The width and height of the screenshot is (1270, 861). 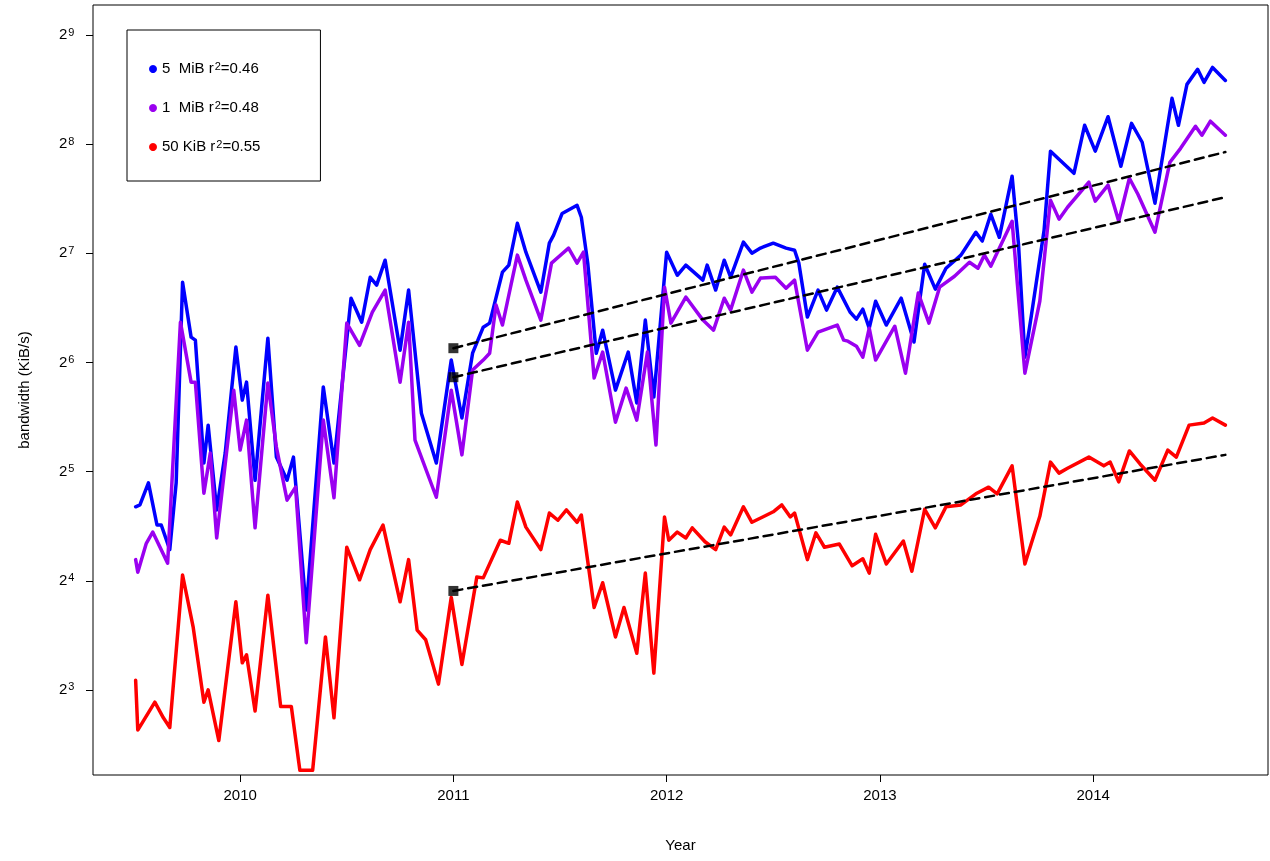 I want to click on y-axis-title: bandwidth (KiB/s), so click(x=23, y=390).